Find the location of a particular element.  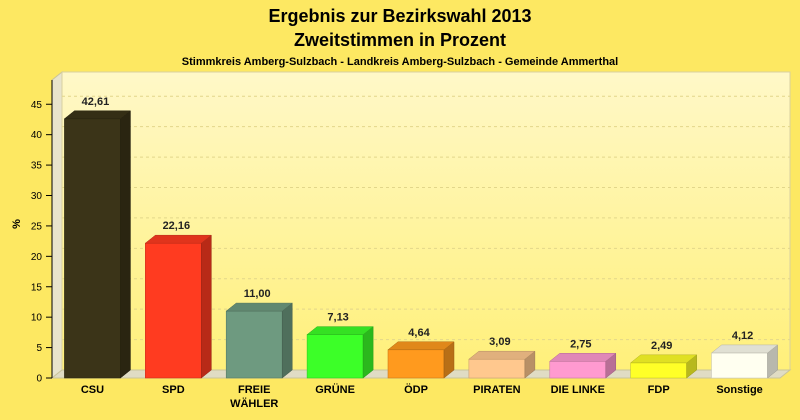

bar-grüne is located at coordinates (340, 352).